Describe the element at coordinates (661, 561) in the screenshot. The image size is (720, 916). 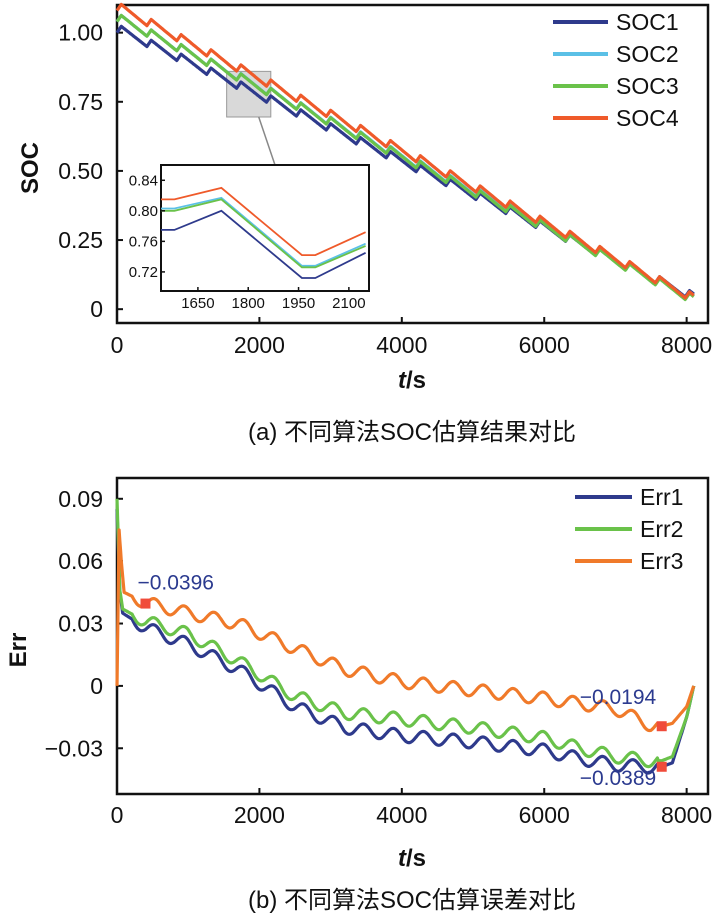
I see `legend-label: Err3` at that location.